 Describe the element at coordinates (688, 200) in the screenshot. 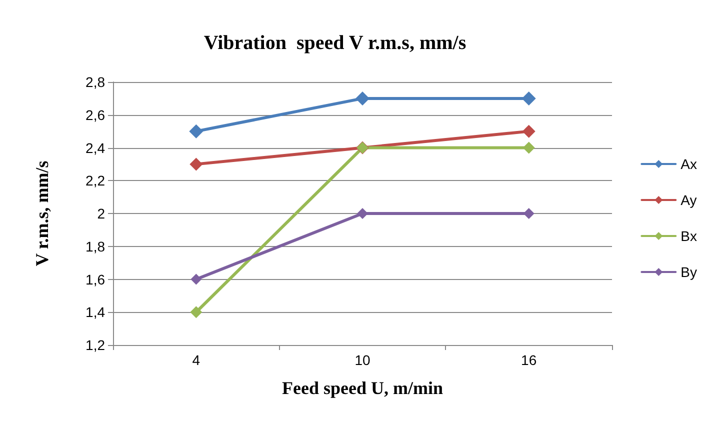

I see `legend-label: Ay` at that location.